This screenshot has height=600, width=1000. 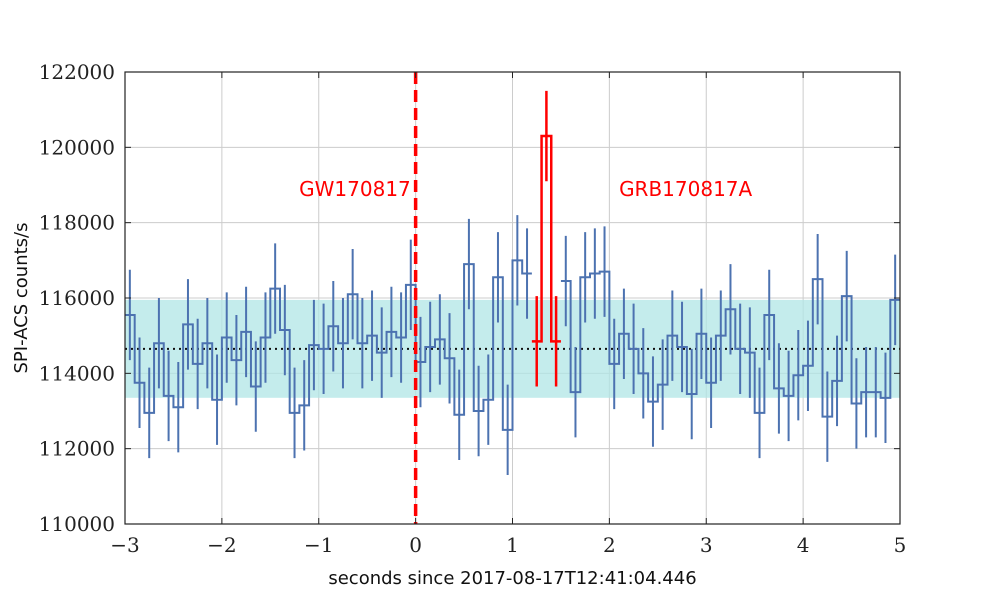 I want to click on gw170817-label: GW170817, so click(x=355, y=189).